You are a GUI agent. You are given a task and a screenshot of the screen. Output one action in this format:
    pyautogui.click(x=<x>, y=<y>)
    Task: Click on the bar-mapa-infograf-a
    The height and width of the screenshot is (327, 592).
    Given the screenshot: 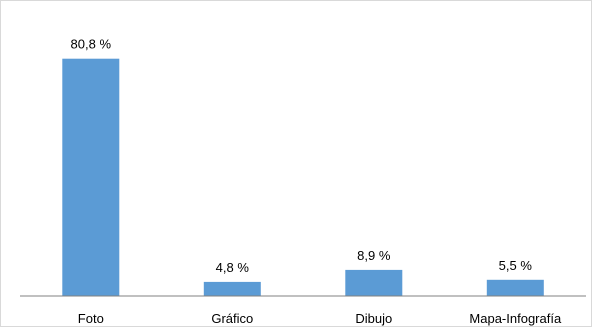 What is the action you would take?
    pyautogui.click(x=515, y=287)
    